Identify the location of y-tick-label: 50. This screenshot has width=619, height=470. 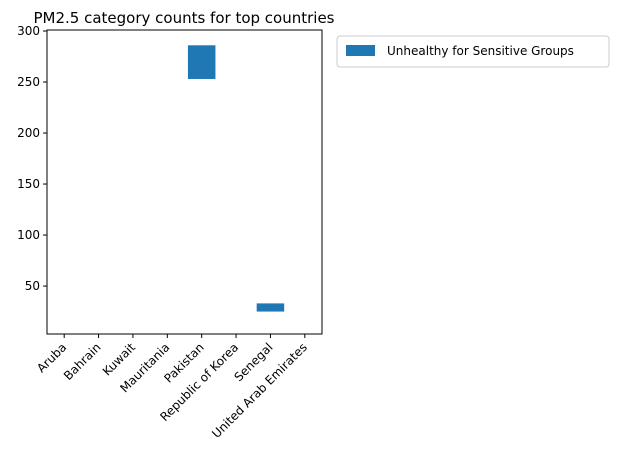
(32, 286).